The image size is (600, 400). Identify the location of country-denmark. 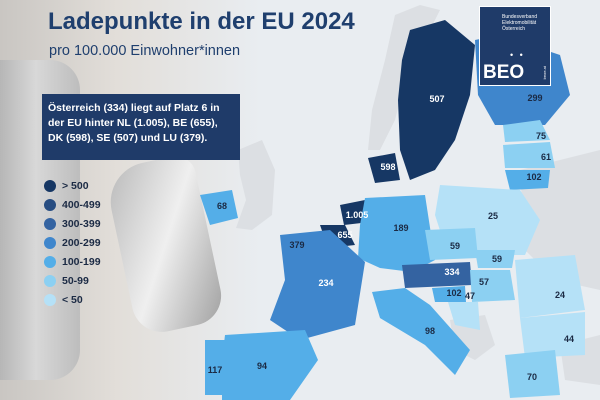
(384, 168).